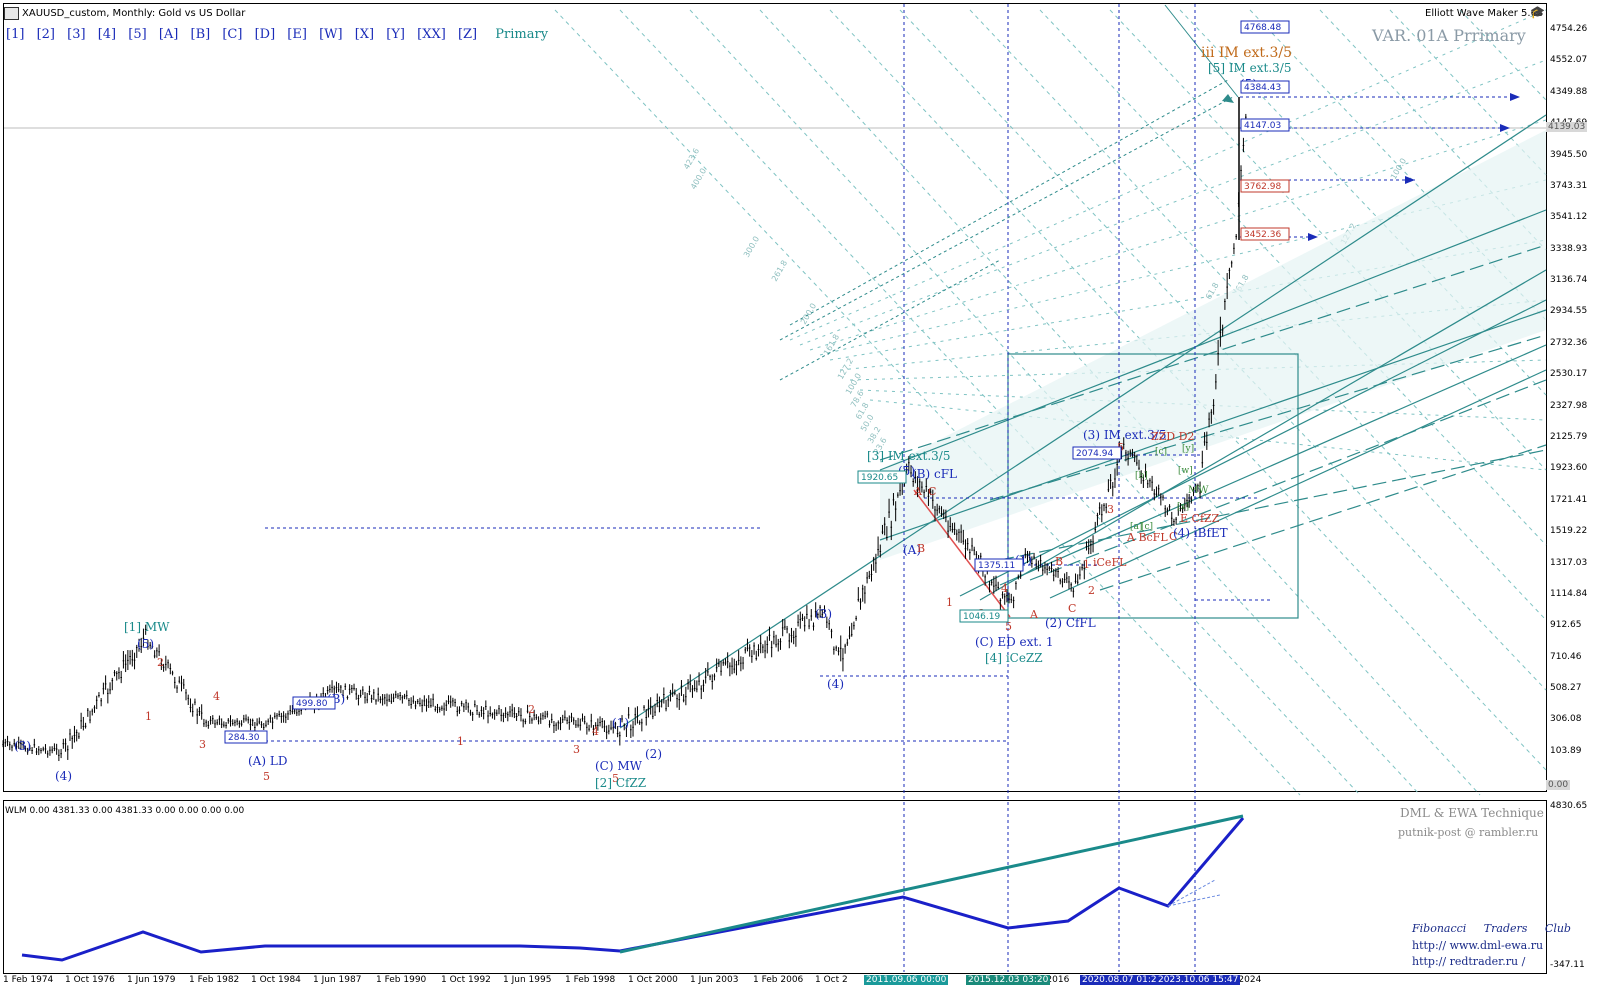  Describe the element at coordinates (1569, 248) in the screenshot. I see `price-tick: 3338.93` at that location.